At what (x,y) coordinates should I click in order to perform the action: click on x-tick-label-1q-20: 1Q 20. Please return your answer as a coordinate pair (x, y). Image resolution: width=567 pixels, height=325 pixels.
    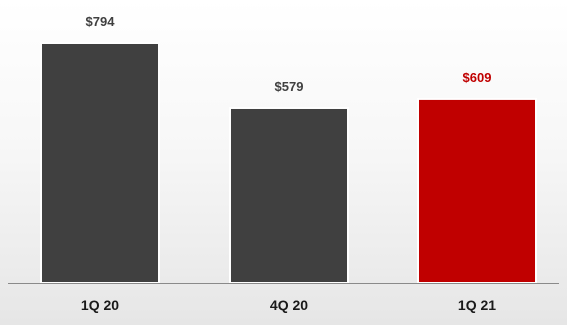
    Looking at the image, I should click on (100, 305).